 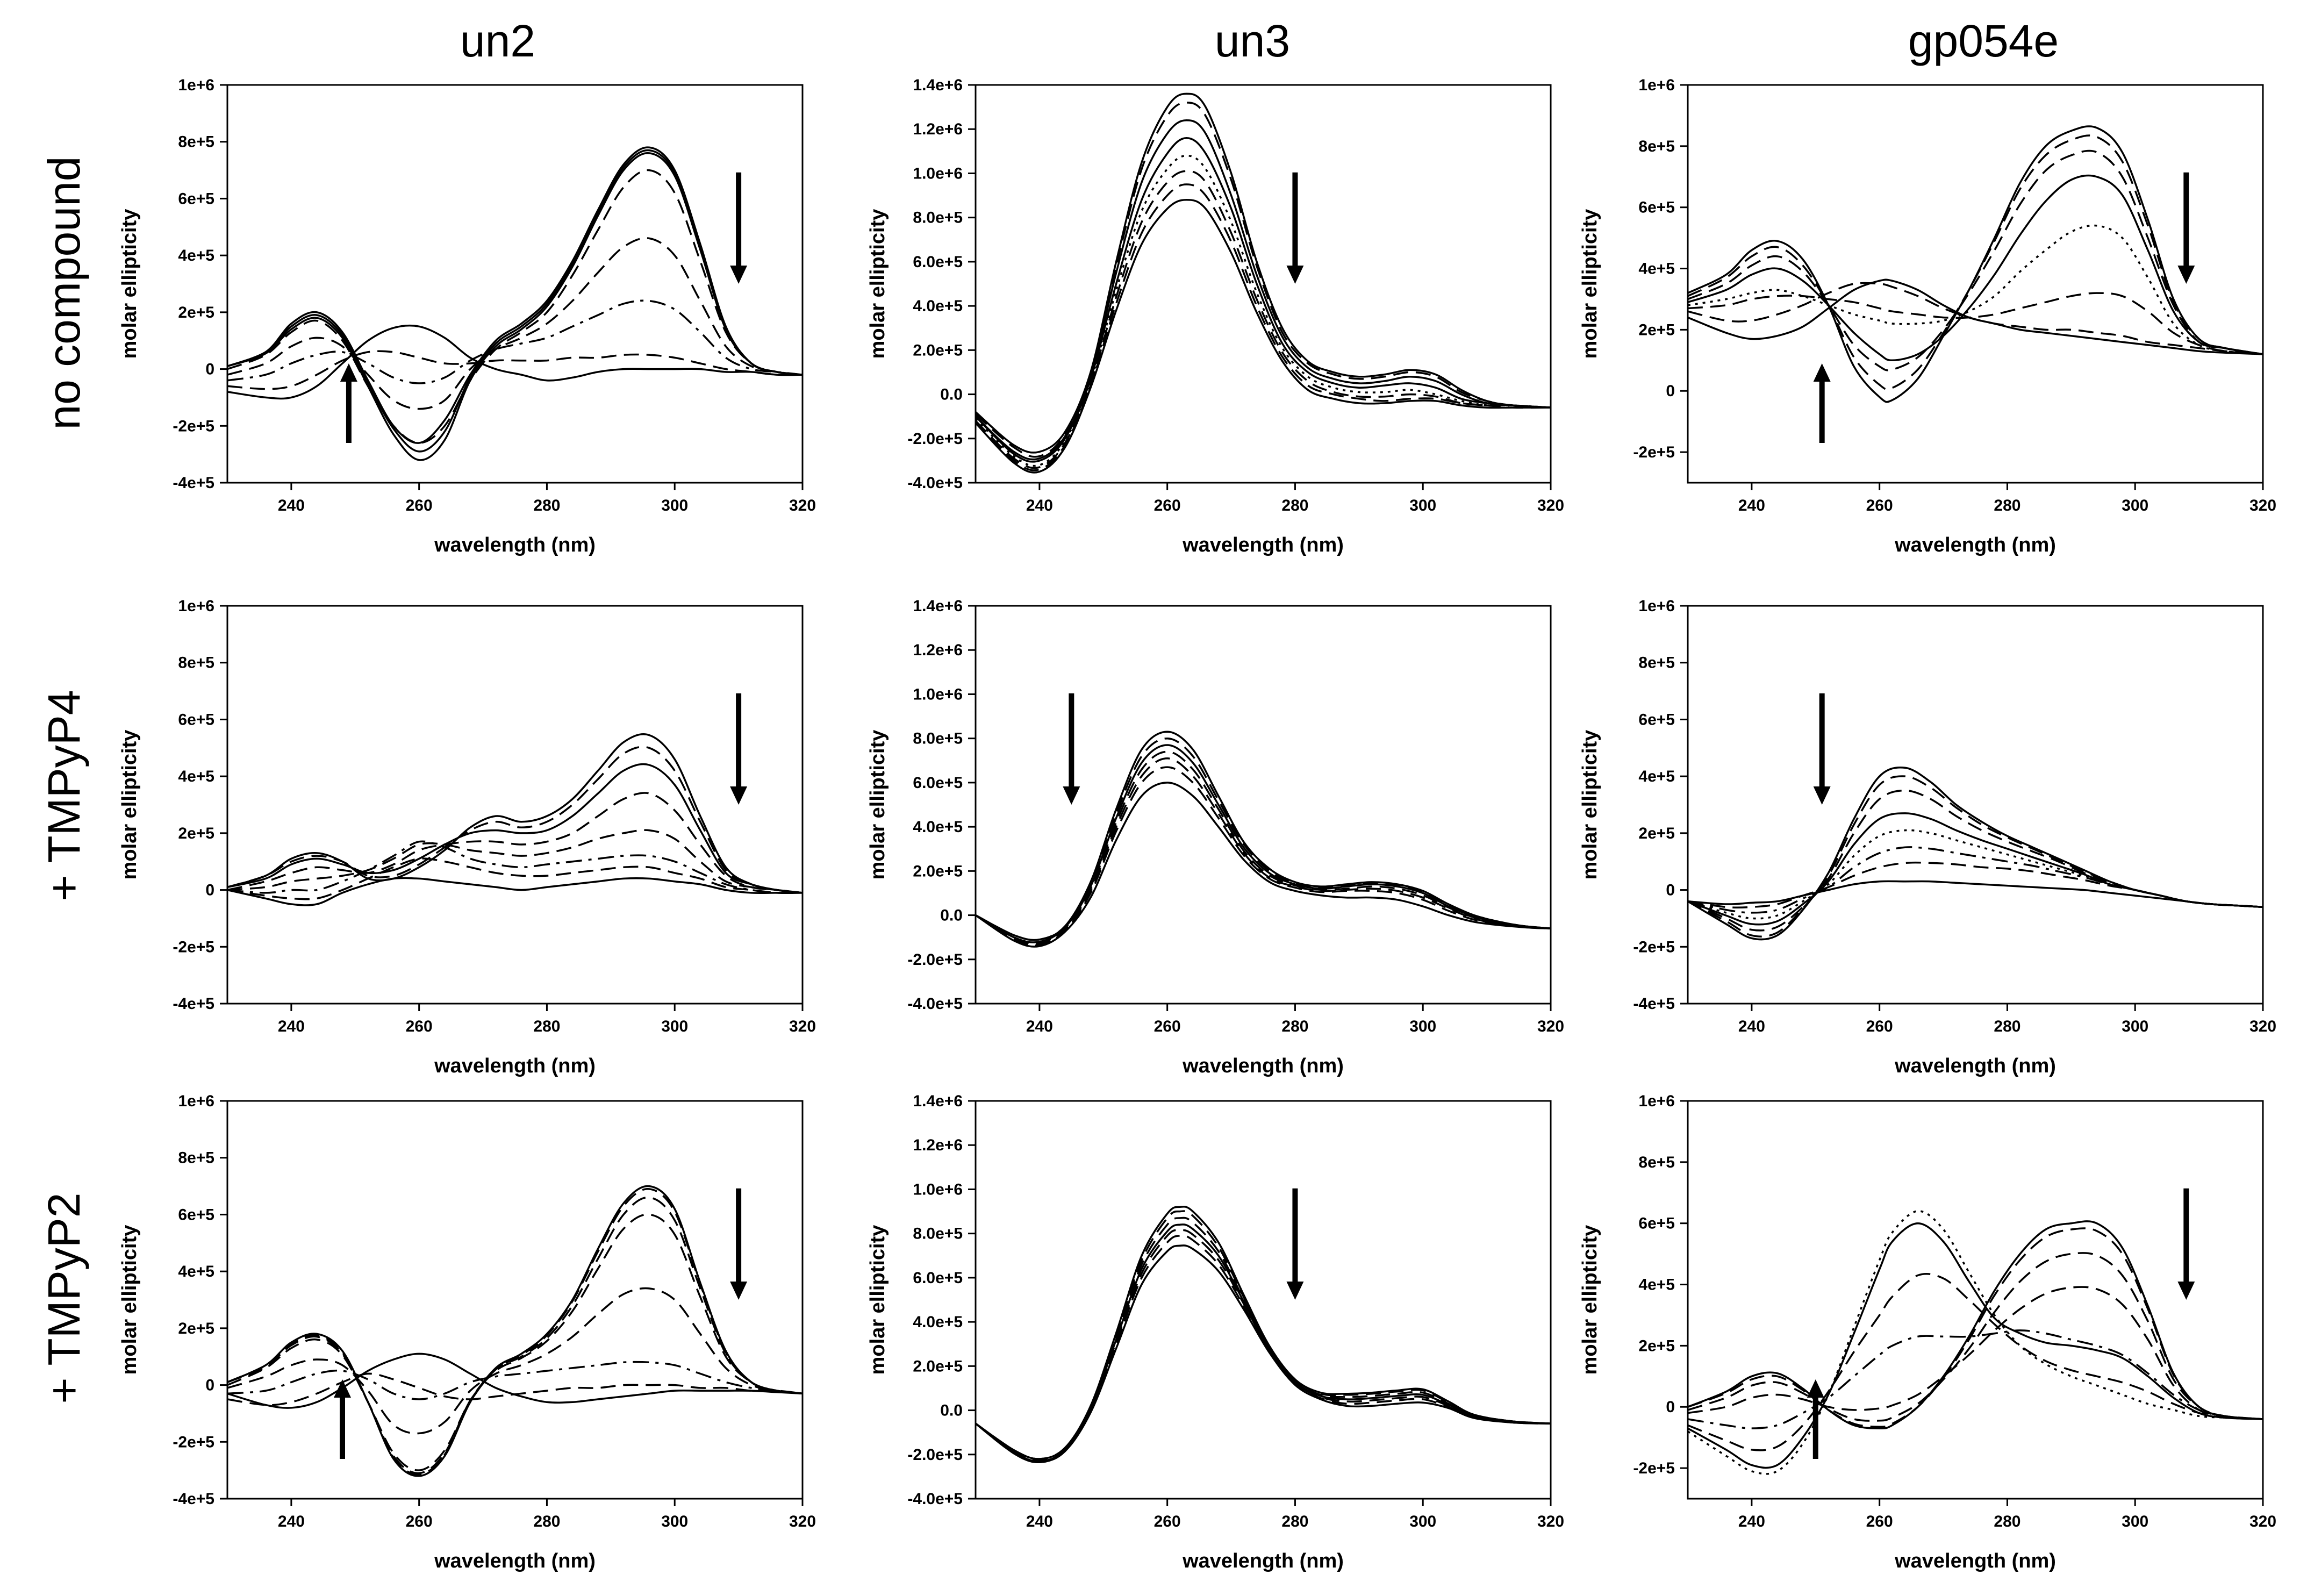 I want to click on y-tick-label-un3-tmpyp2-2: 0.0, so click(x=951, y=1411).